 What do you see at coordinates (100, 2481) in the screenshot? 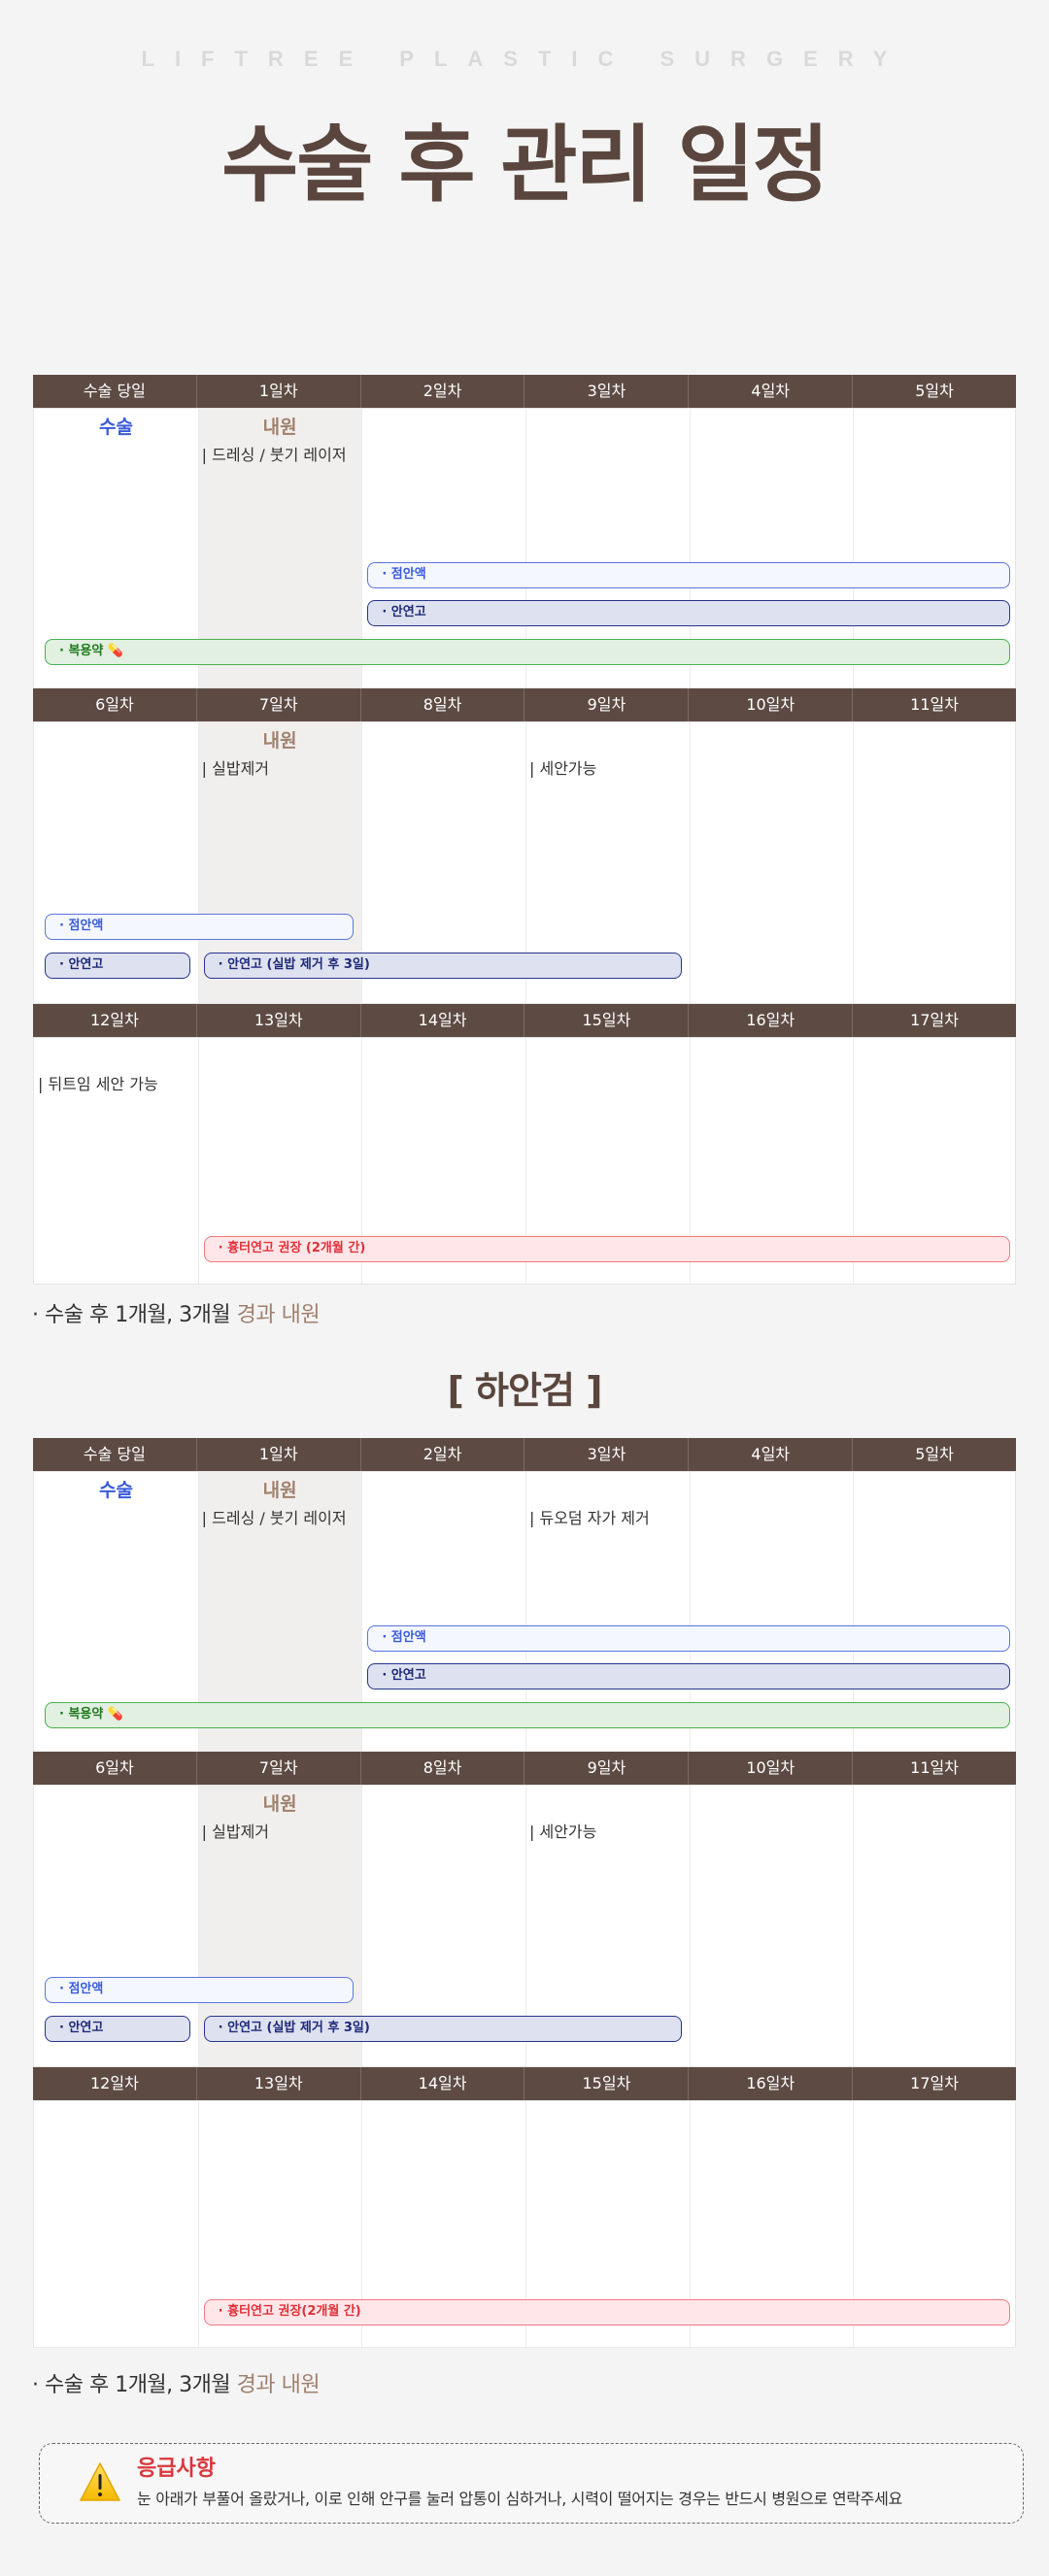
I see `warning-triangle-icon` at bounding box center [100, 2481].